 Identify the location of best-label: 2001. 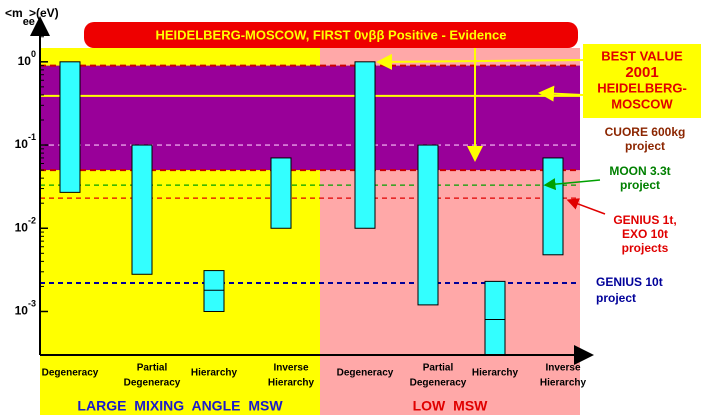
(641, 72).